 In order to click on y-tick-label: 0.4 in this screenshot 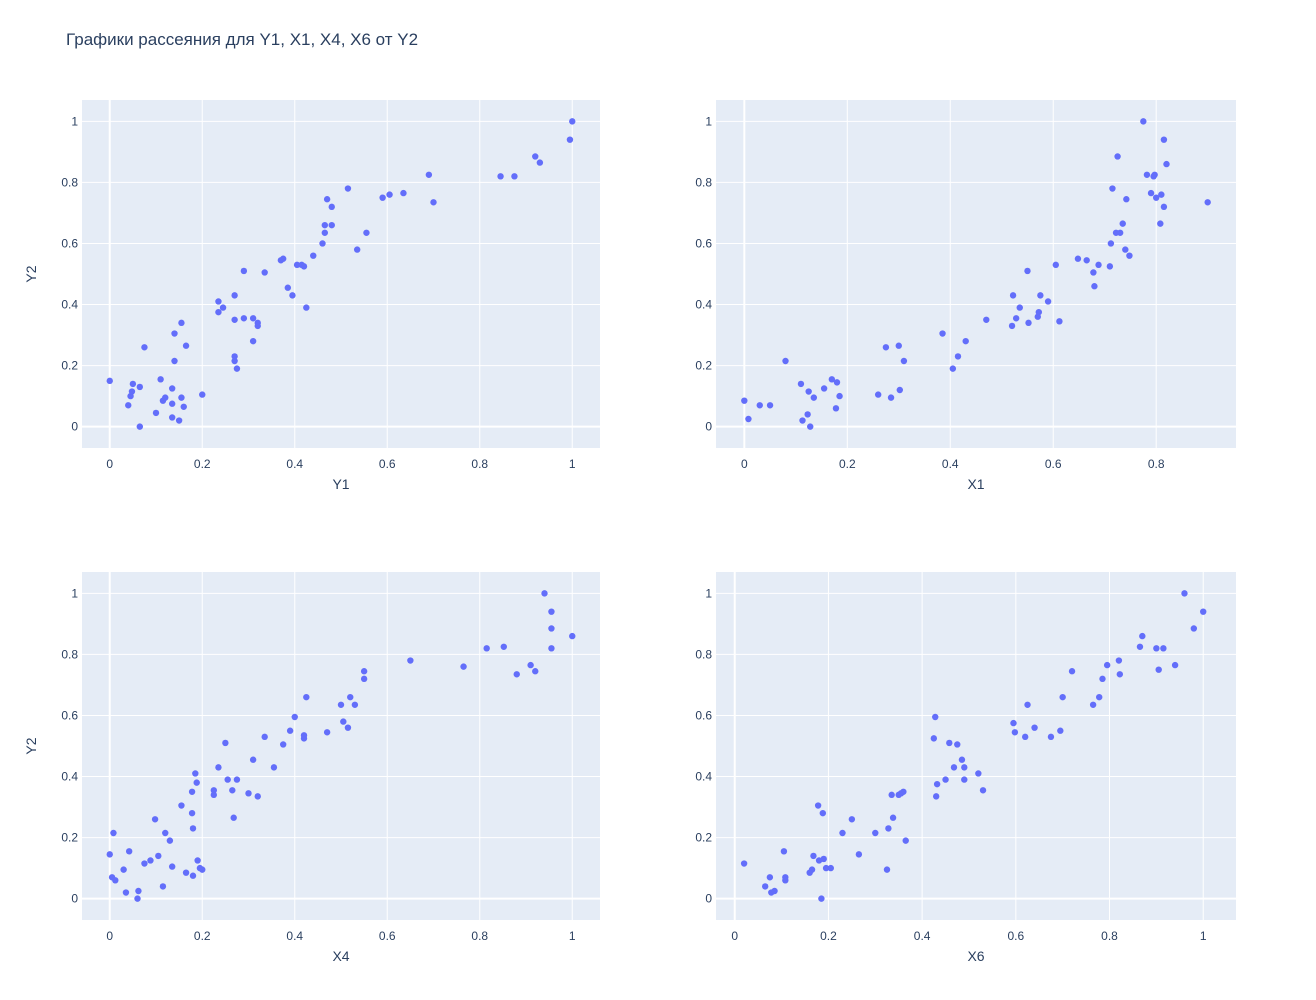, I will do `click(703, 305)`.